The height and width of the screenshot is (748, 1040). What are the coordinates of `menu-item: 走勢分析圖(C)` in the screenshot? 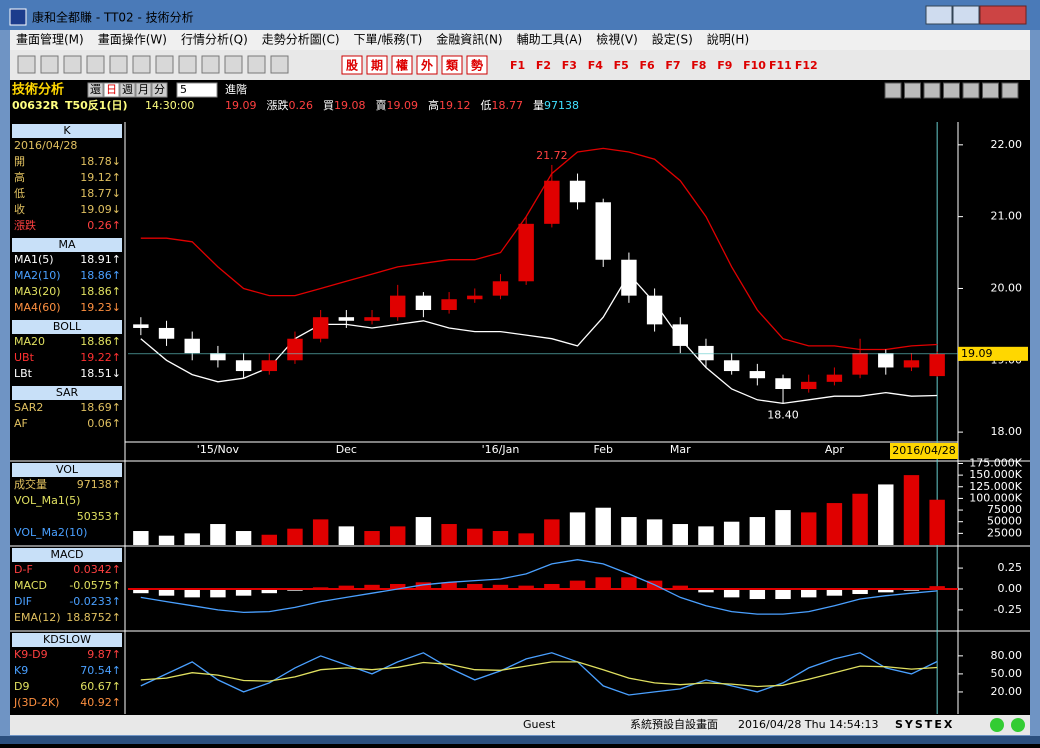 It's located at (301, 39).